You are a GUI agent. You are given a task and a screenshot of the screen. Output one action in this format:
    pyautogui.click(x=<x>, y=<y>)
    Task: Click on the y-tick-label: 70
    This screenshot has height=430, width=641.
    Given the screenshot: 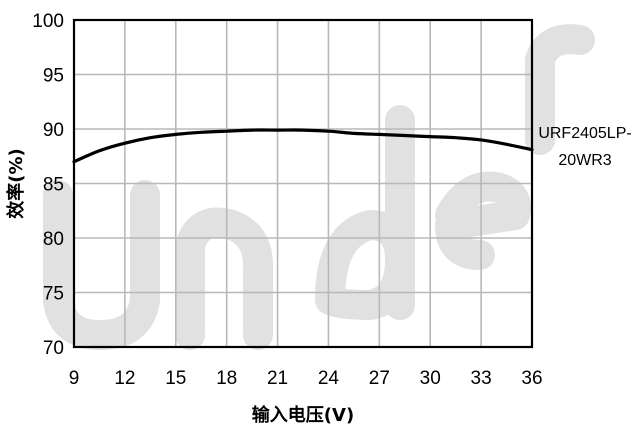 What is the action you would take?
    pyautogui.click(x=53, y=348)
    